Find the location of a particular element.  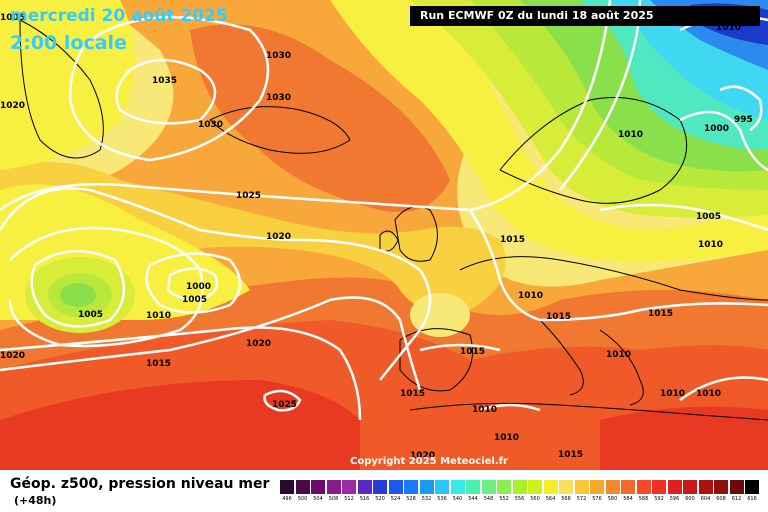

legend-label: 512 is located at coordinates (349, 499).